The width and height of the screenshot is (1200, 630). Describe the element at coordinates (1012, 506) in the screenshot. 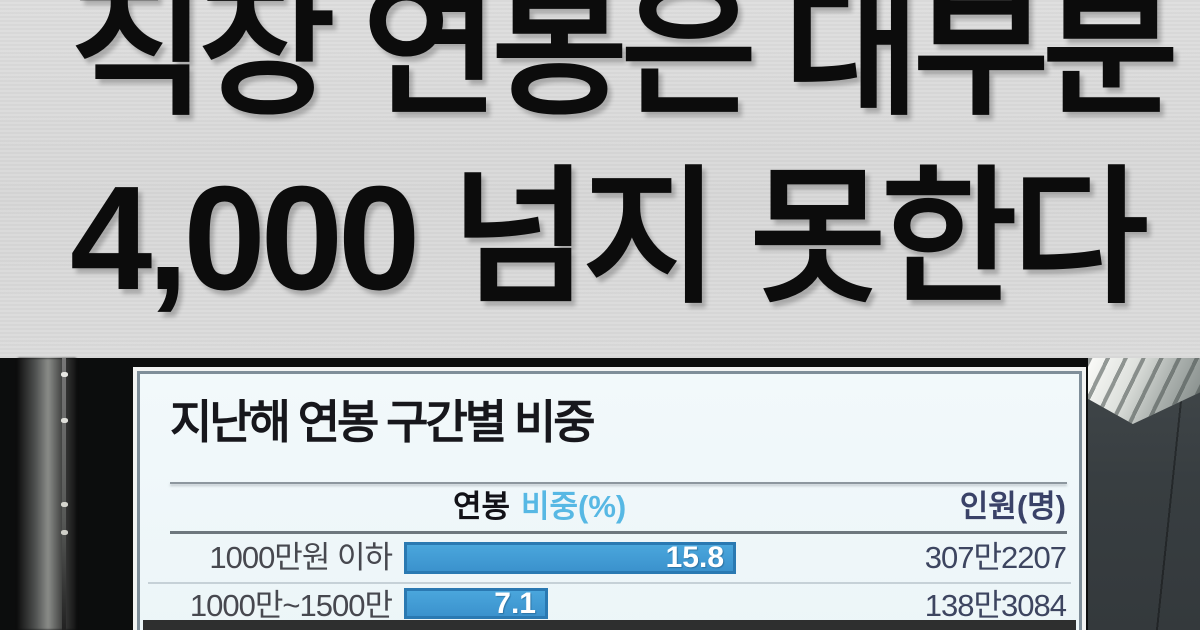

I see `column-header-people: 인원(명)` at that location.